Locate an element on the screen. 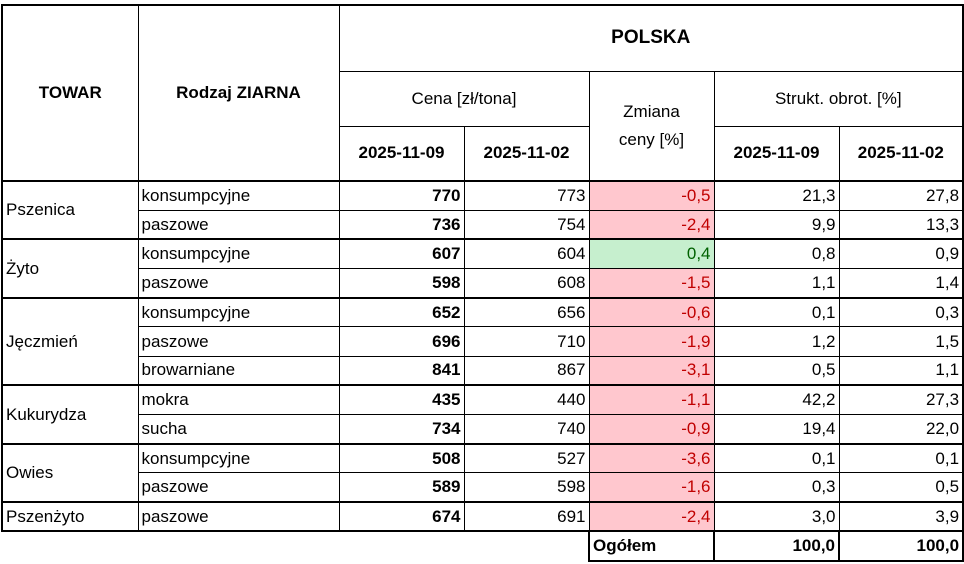 The height and width of the screenshot is (564, 964). header-cell: Zmiana ceny [%] is located at coordinates (651, 126).